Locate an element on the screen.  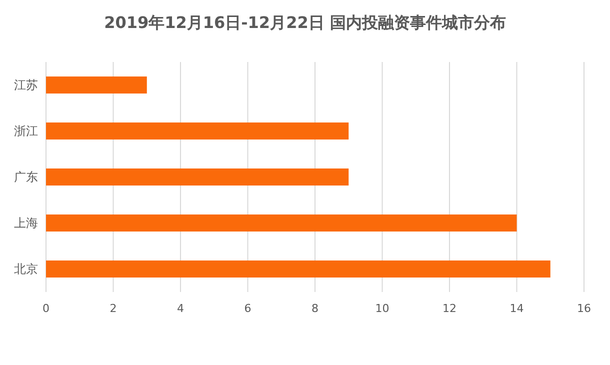
y-tick-label: 江苏 is located at coordinates (26, 85).